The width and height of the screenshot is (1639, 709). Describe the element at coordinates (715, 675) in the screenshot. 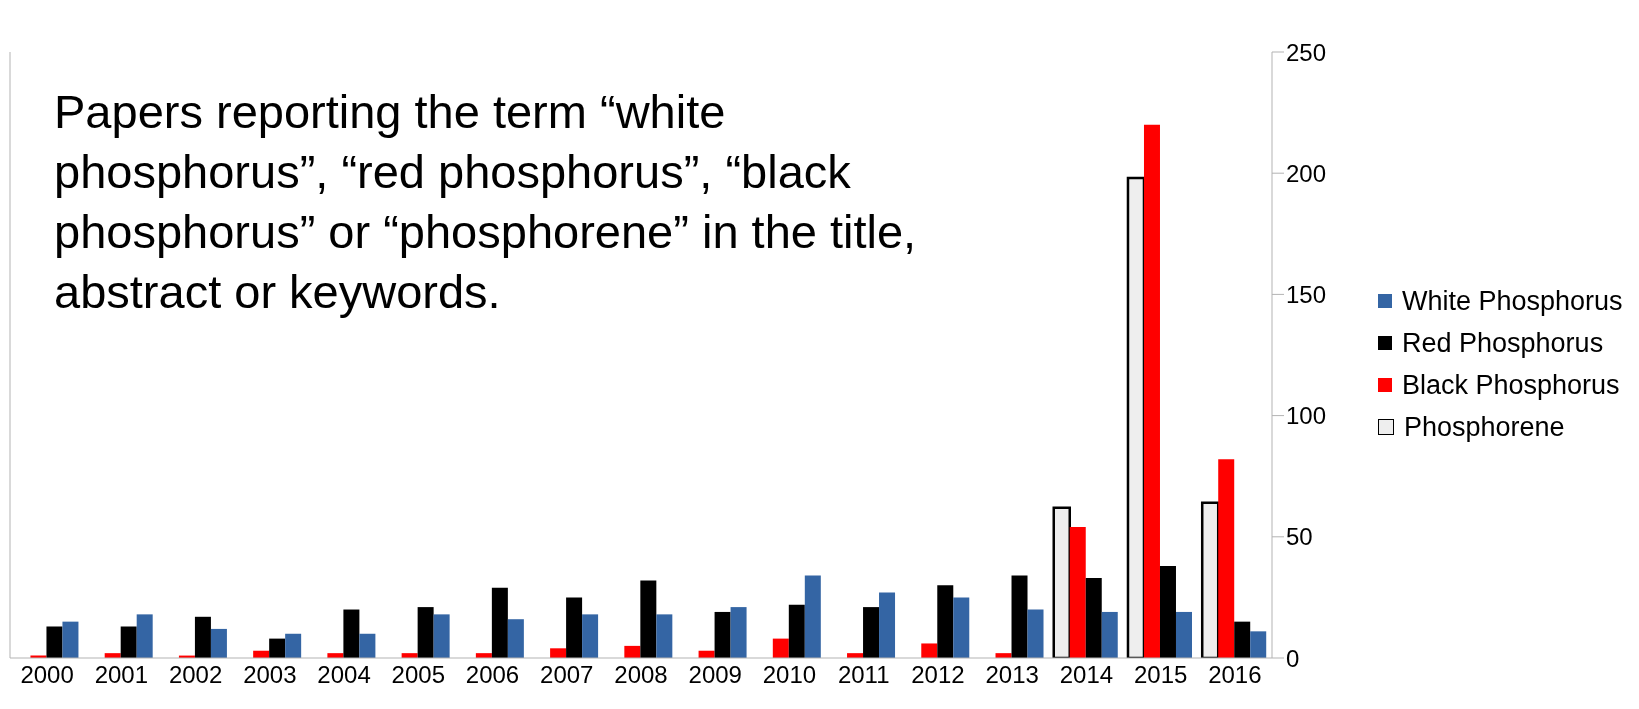

I see `x-tick-label: 2009` at that location.